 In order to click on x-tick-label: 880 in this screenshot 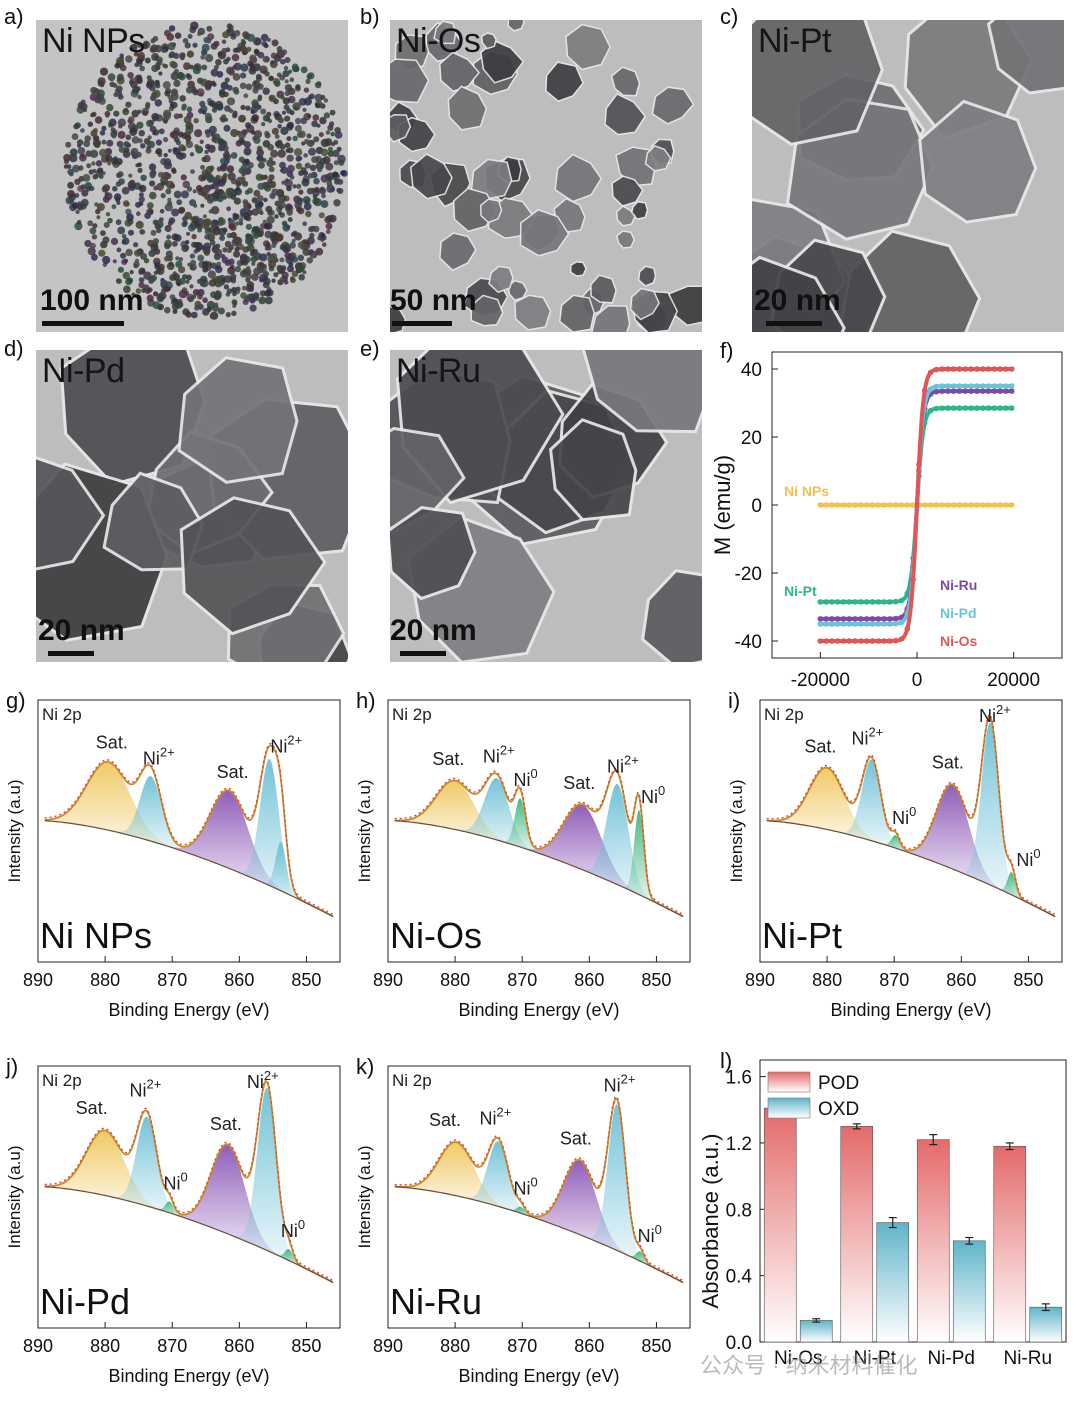, I will do `click(455, 980)`.